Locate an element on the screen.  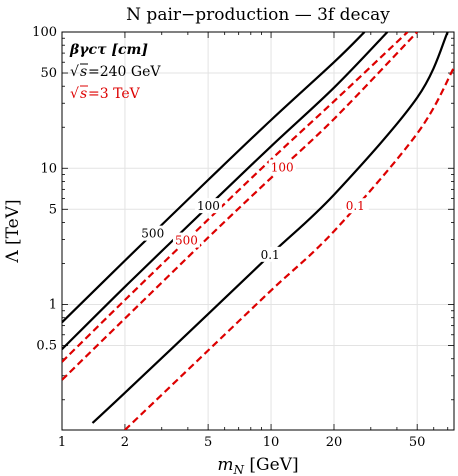
x-tick-label: 10 is located at coordinates (271, 442).